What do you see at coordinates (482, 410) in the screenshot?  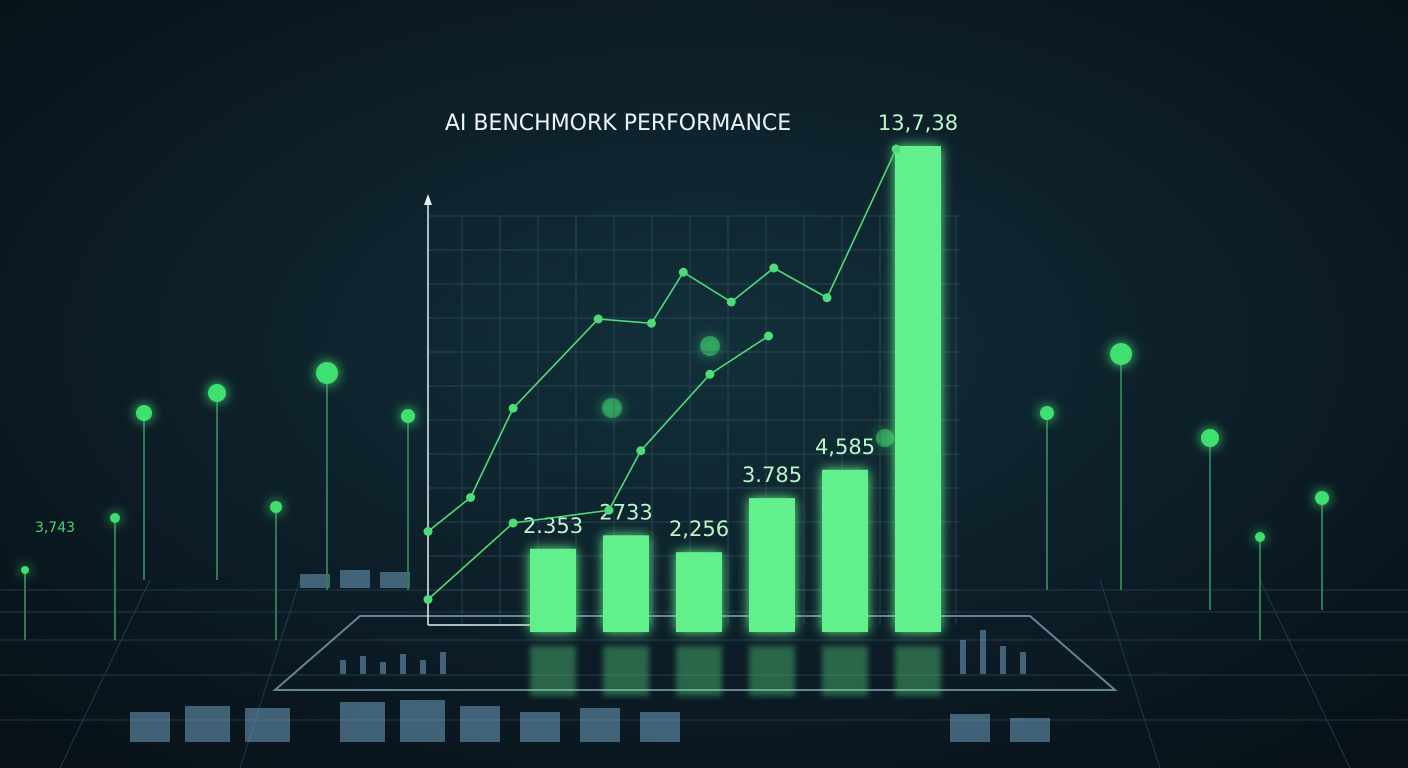 I see `axes` at bounding box center [482, 410].